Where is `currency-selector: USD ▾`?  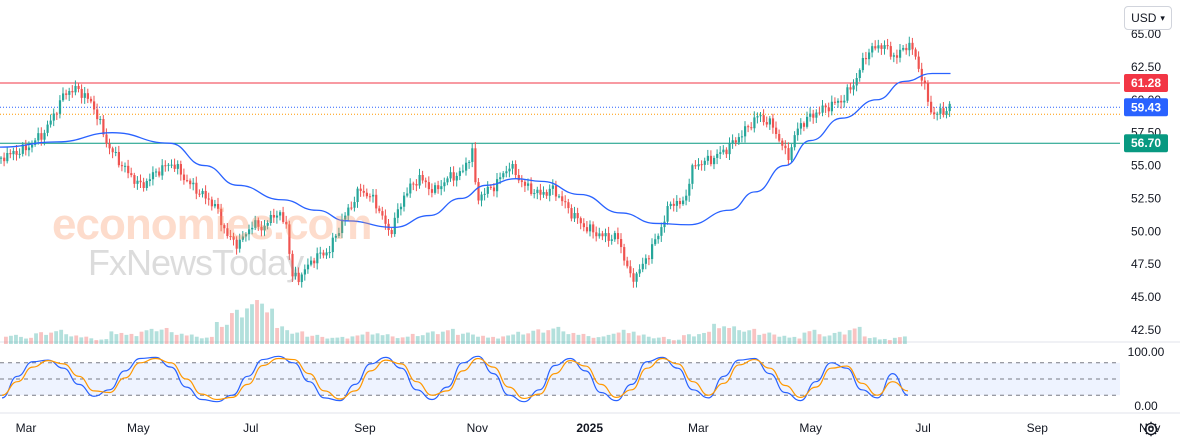 currency-selector: USD ▾ is located at coordinates (1148, 18).